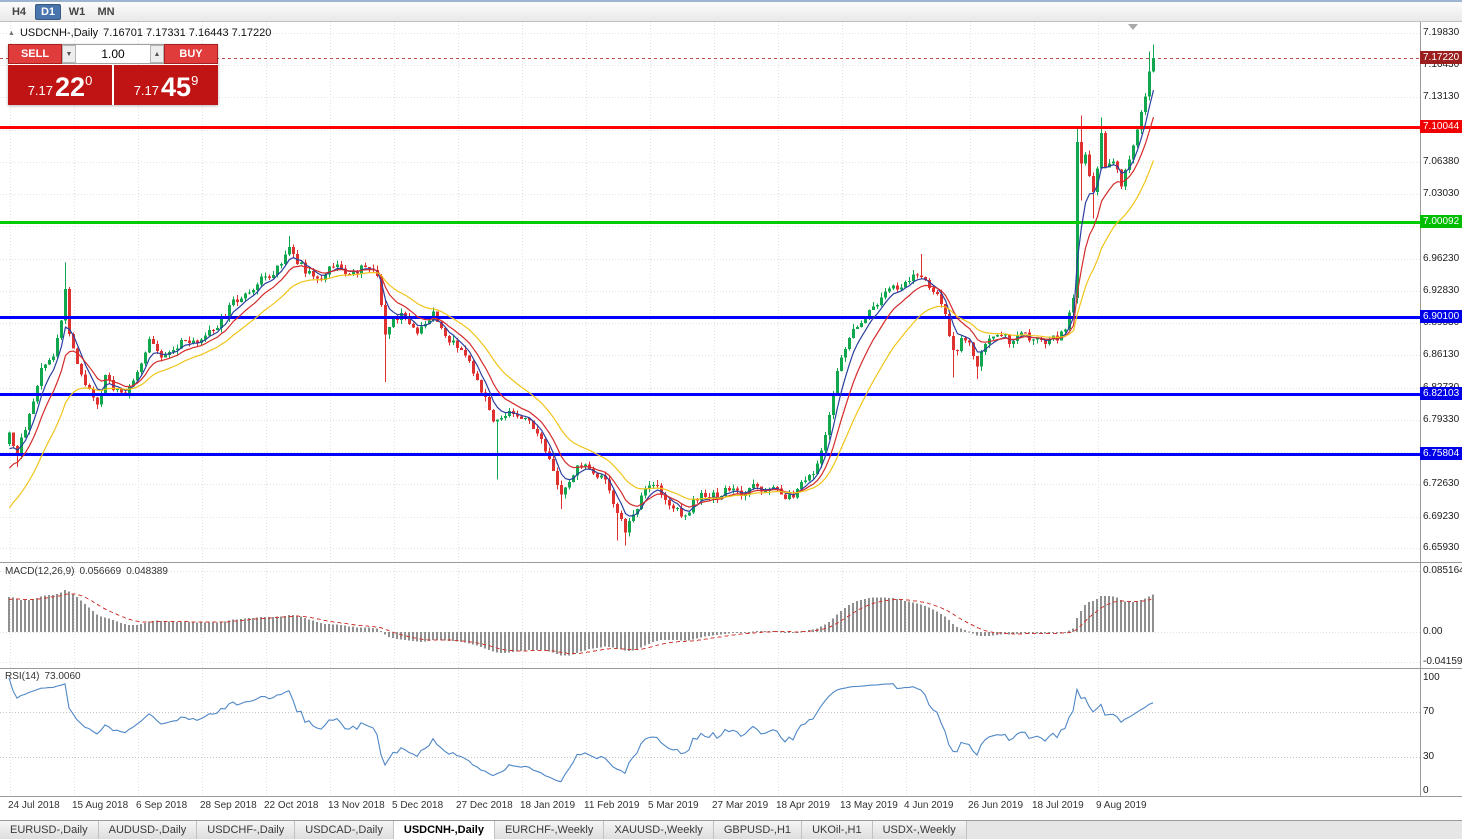 The image size is (1462, 839). What do you see at coordinates (191, 54) in the screenshot?
I see `buy-button: BUY` at bounding box center [191, 54].